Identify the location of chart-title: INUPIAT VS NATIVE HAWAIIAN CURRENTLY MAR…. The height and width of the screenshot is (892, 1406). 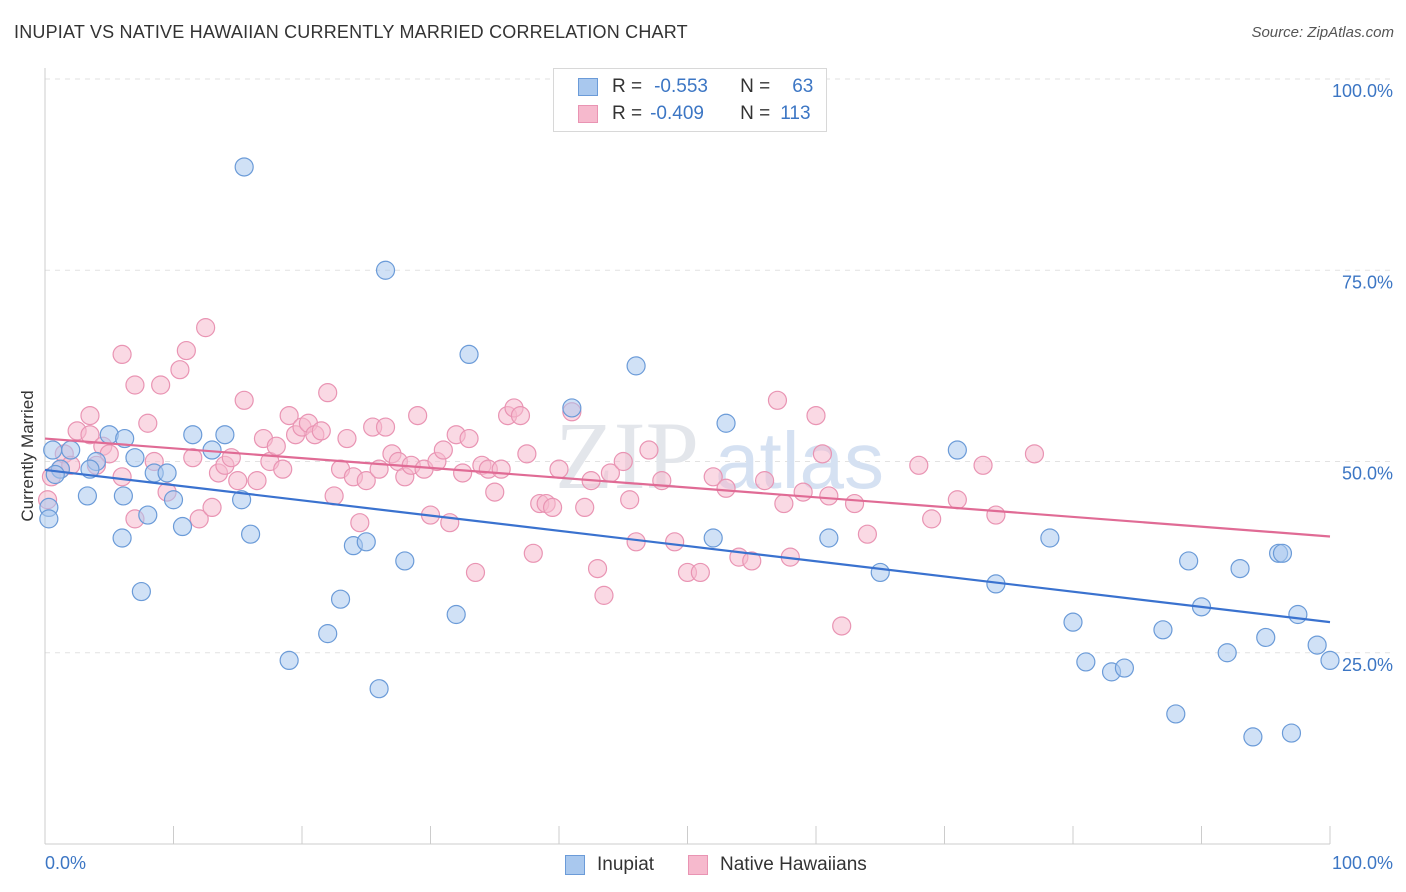
(351, 32).